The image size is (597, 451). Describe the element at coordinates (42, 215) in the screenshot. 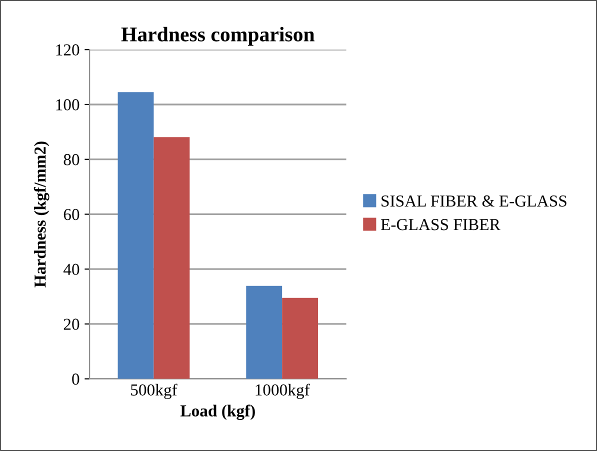

I see `y-axis-title: Hardness (kgf/mm2)` at that location.